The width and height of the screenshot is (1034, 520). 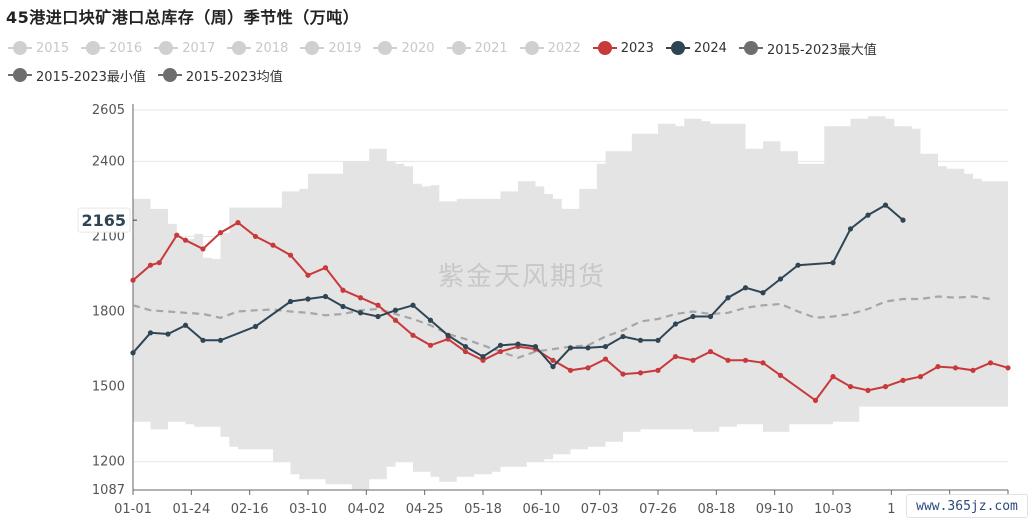 I want to click on legend-item-2022: 2022, so click(x=550, y=48).